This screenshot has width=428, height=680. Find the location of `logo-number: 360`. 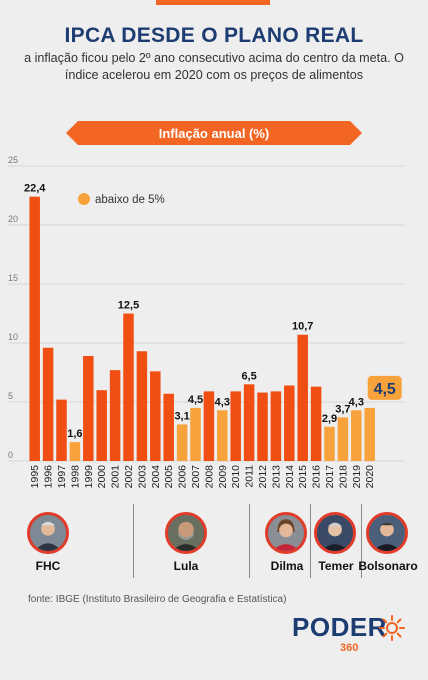

logo-number: 360 is located at coordinates (349, 648).